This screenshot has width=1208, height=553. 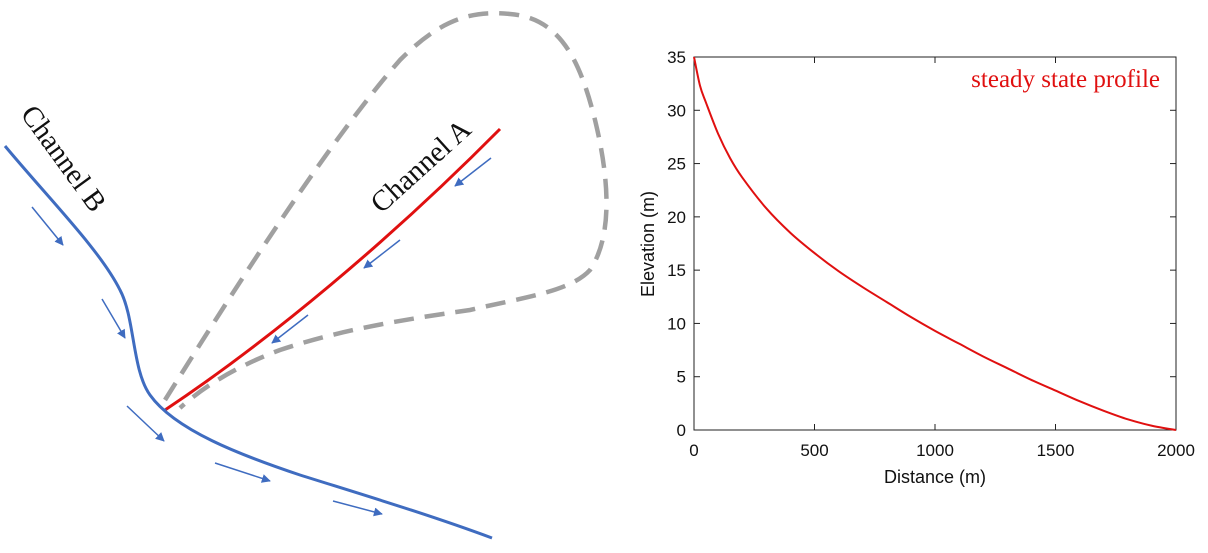 What do you see at coordinates (648, 244) in the screenshot?
I see `y-axis-title: Elevation (m)` at bounding box center [648, 244].